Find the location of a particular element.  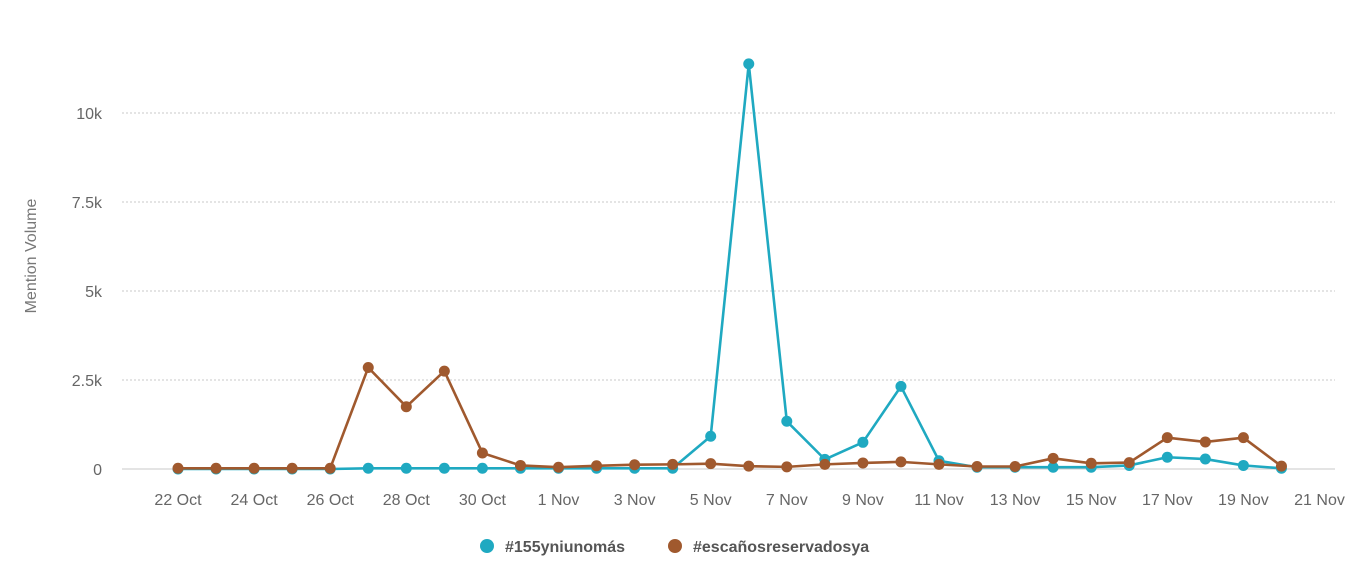

x-tick-label: 19 Nov is located at coordinates (1243, 500).